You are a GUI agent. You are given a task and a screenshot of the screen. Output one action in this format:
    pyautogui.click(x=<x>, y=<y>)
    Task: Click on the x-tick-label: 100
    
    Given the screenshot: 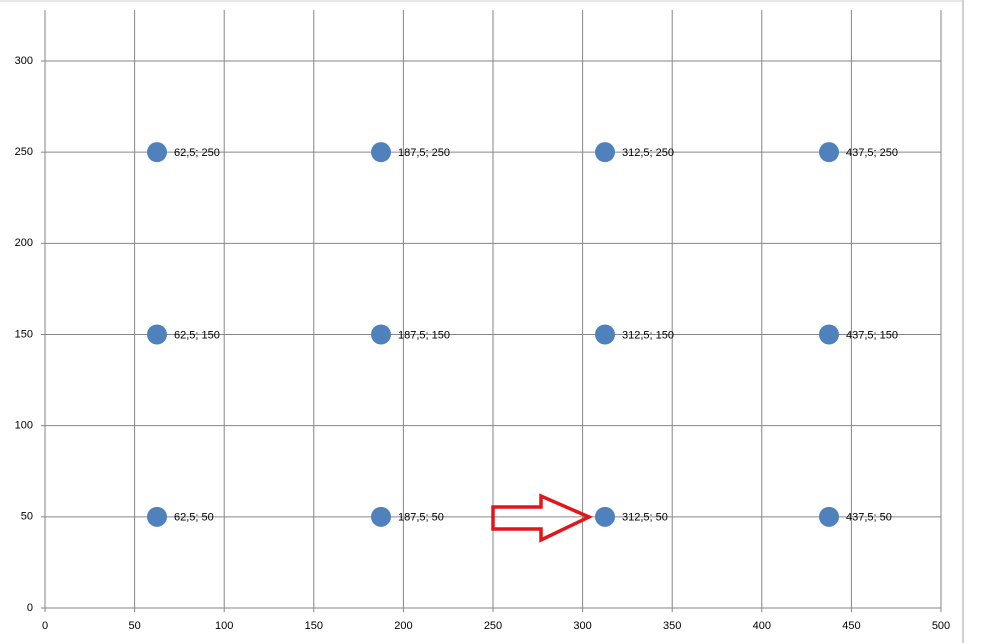 What is the action you would take?
    pyautogui.click(x=224, y=626)
    